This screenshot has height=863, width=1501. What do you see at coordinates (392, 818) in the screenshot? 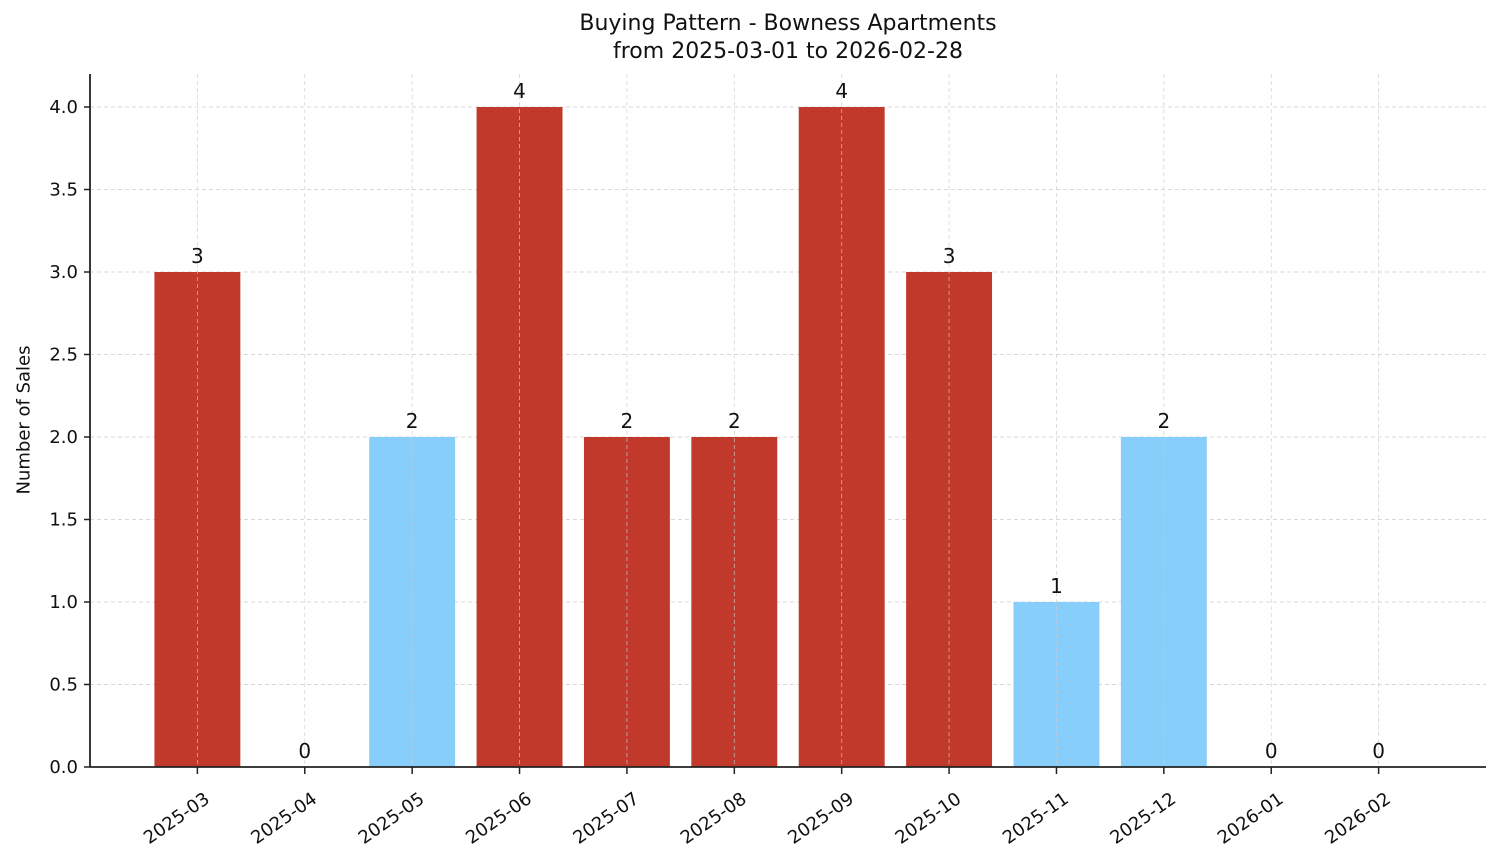
I see `x-tick-label: 2025-05` at bounding box center [392, 818].